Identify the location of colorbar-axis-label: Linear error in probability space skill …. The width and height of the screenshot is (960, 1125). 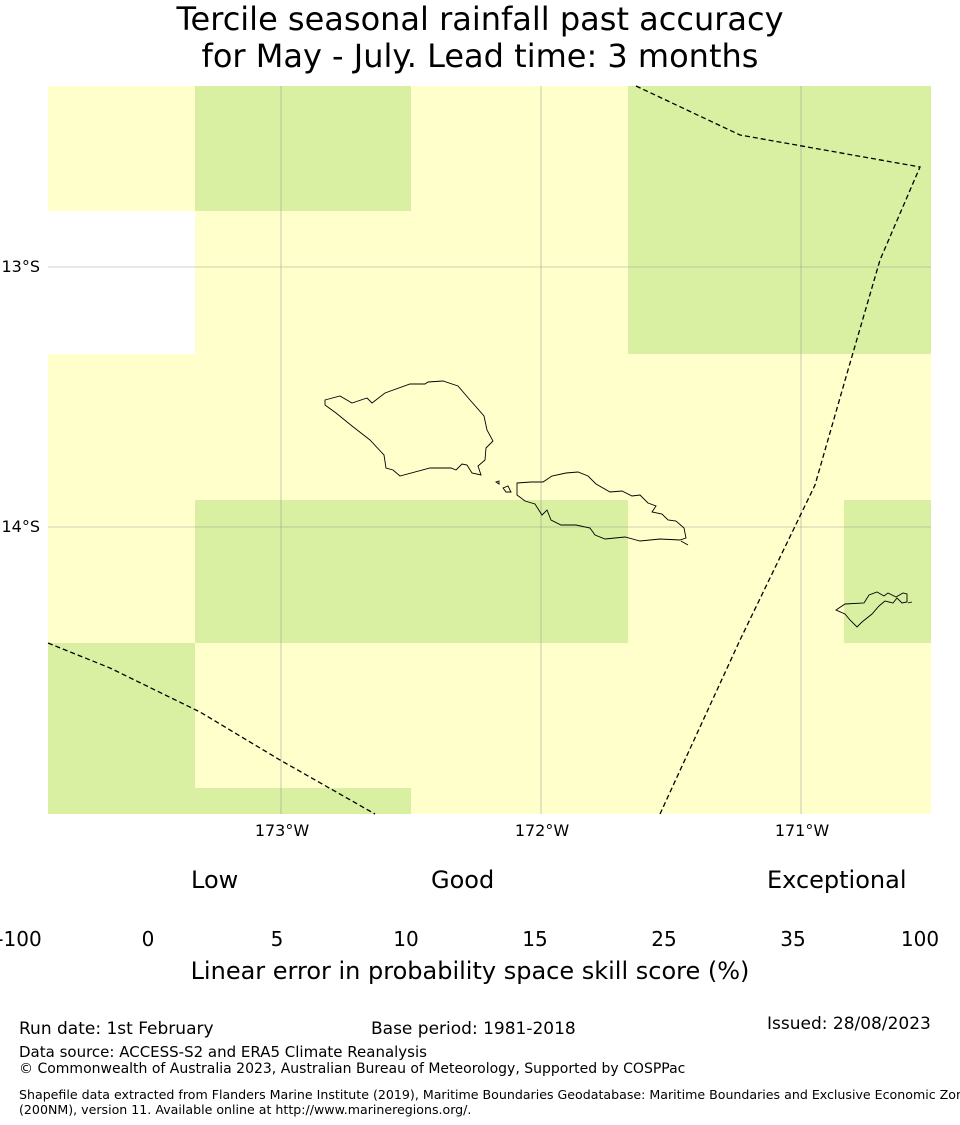
(470, 971).